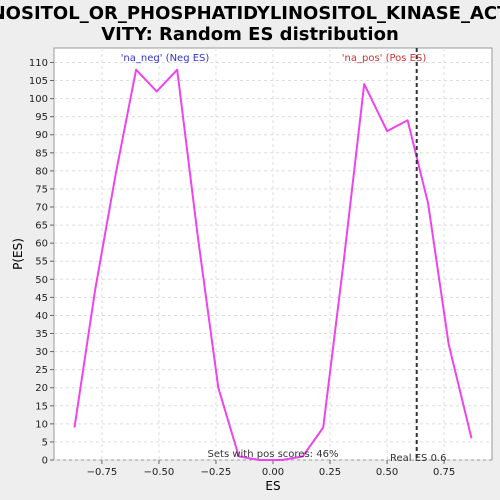  I want to click on y-tick-label: 25, so click(41, 370).